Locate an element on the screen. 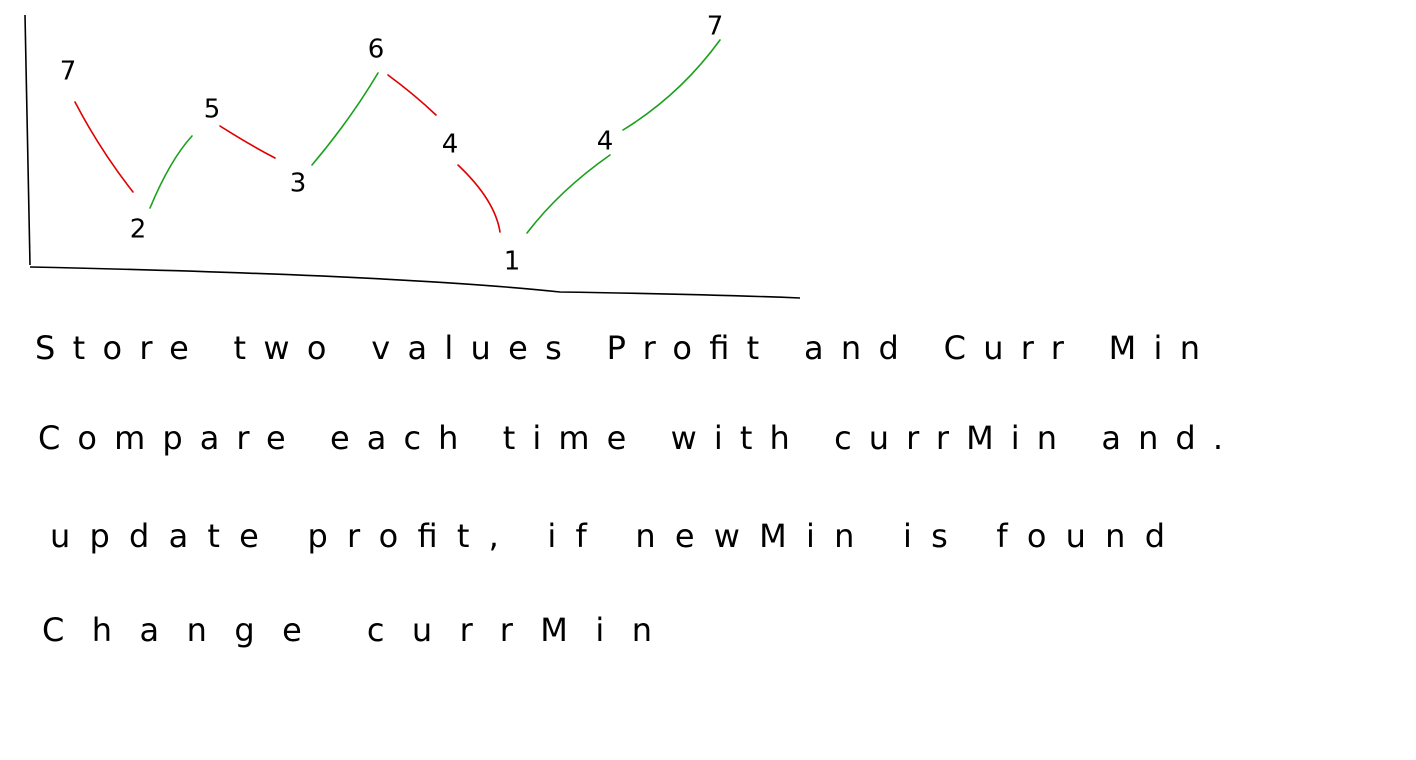  vertical-axis is located at coordinates (27, 140).